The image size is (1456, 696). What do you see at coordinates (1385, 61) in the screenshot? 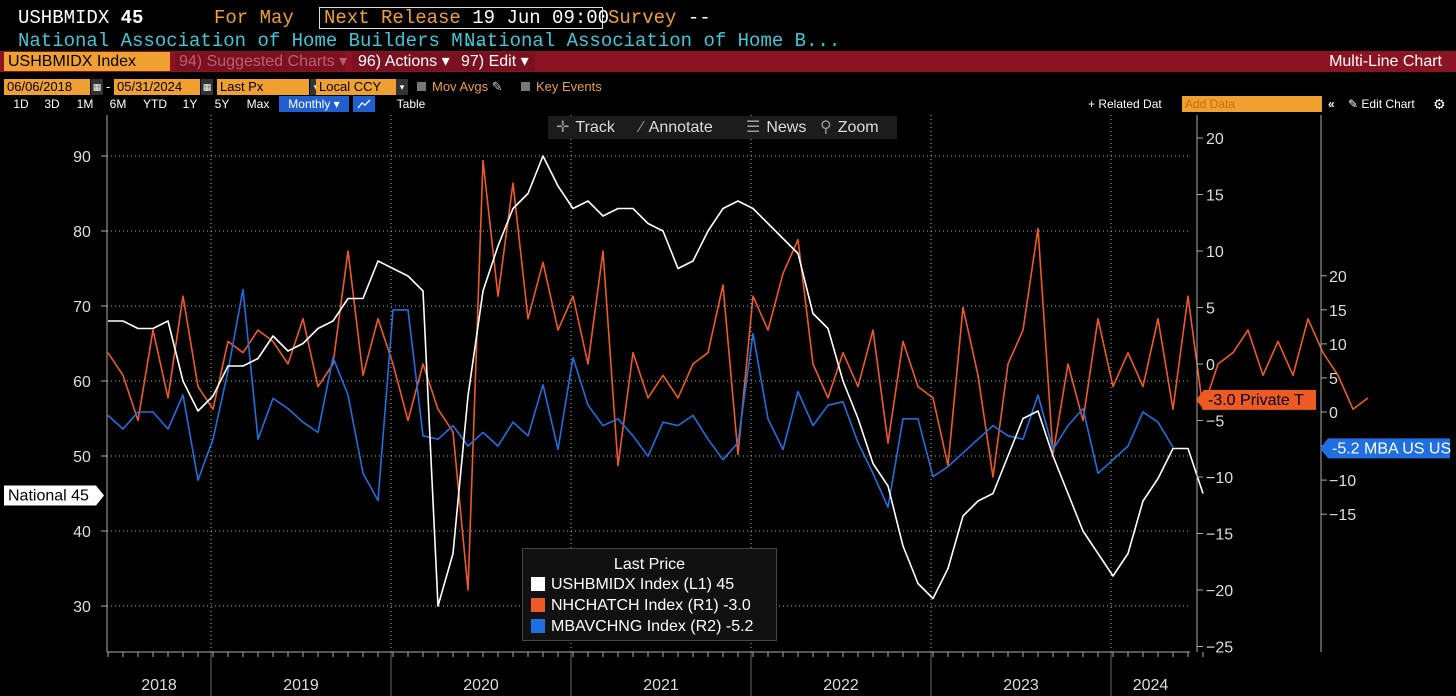
I see `chart-type-label: Multi-Line Chart` at bounding box center [1385, 61].